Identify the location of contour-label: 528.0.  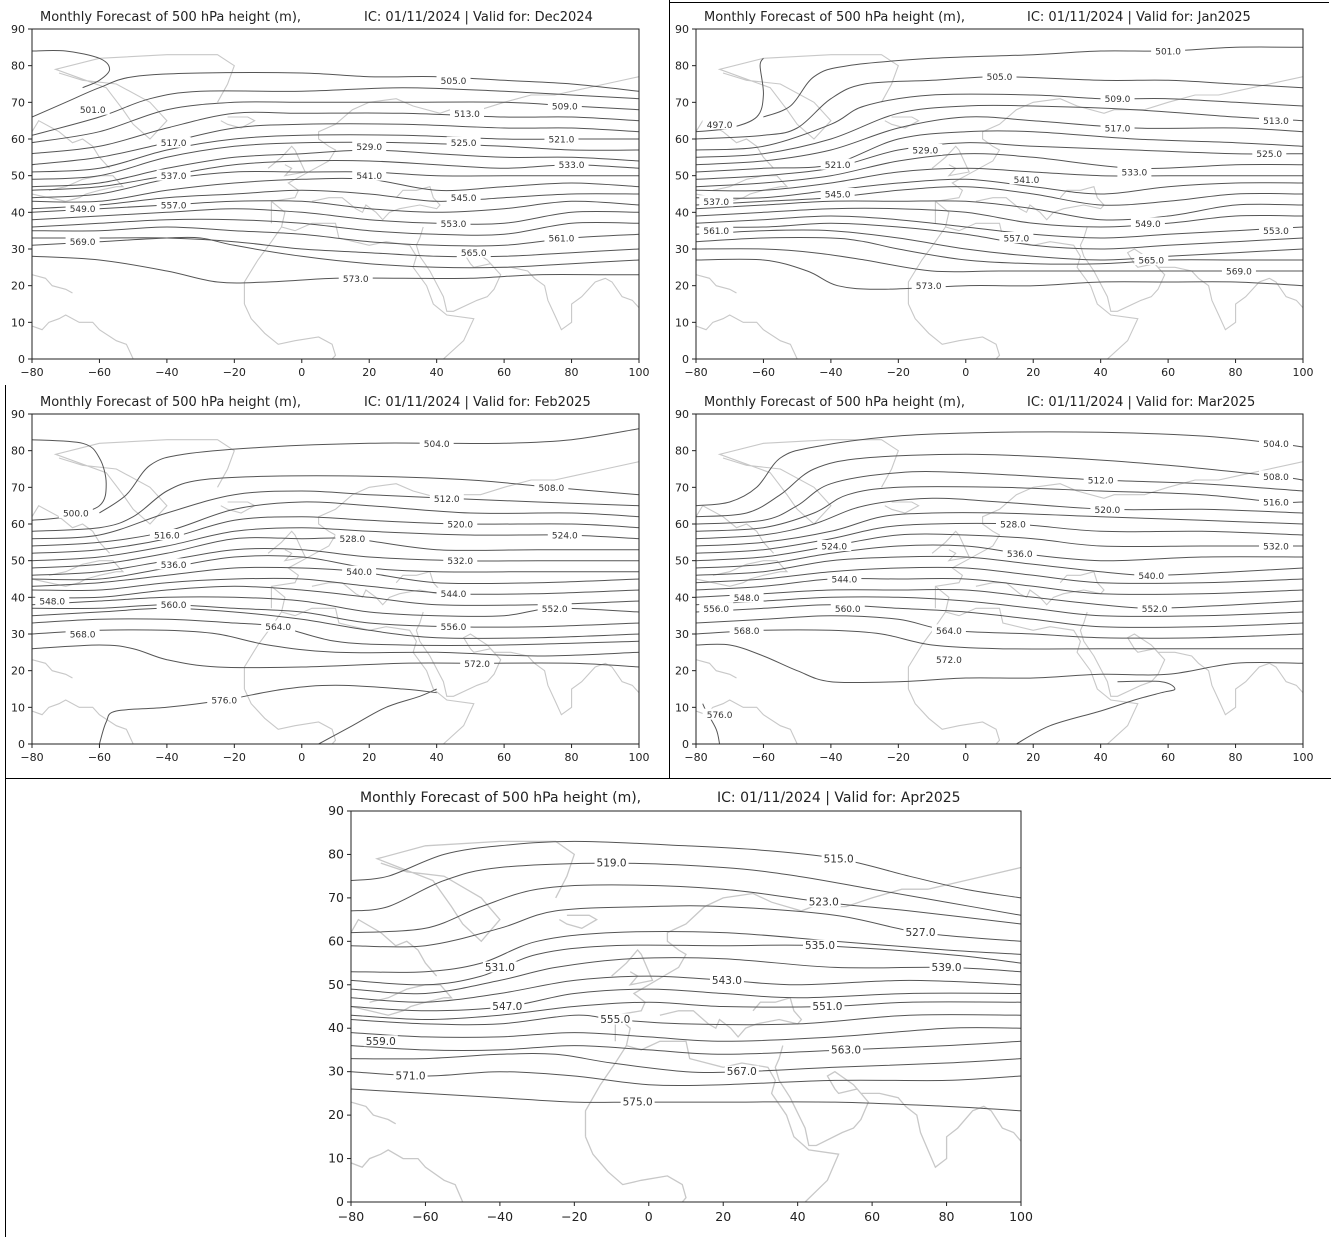
(1013, 526).